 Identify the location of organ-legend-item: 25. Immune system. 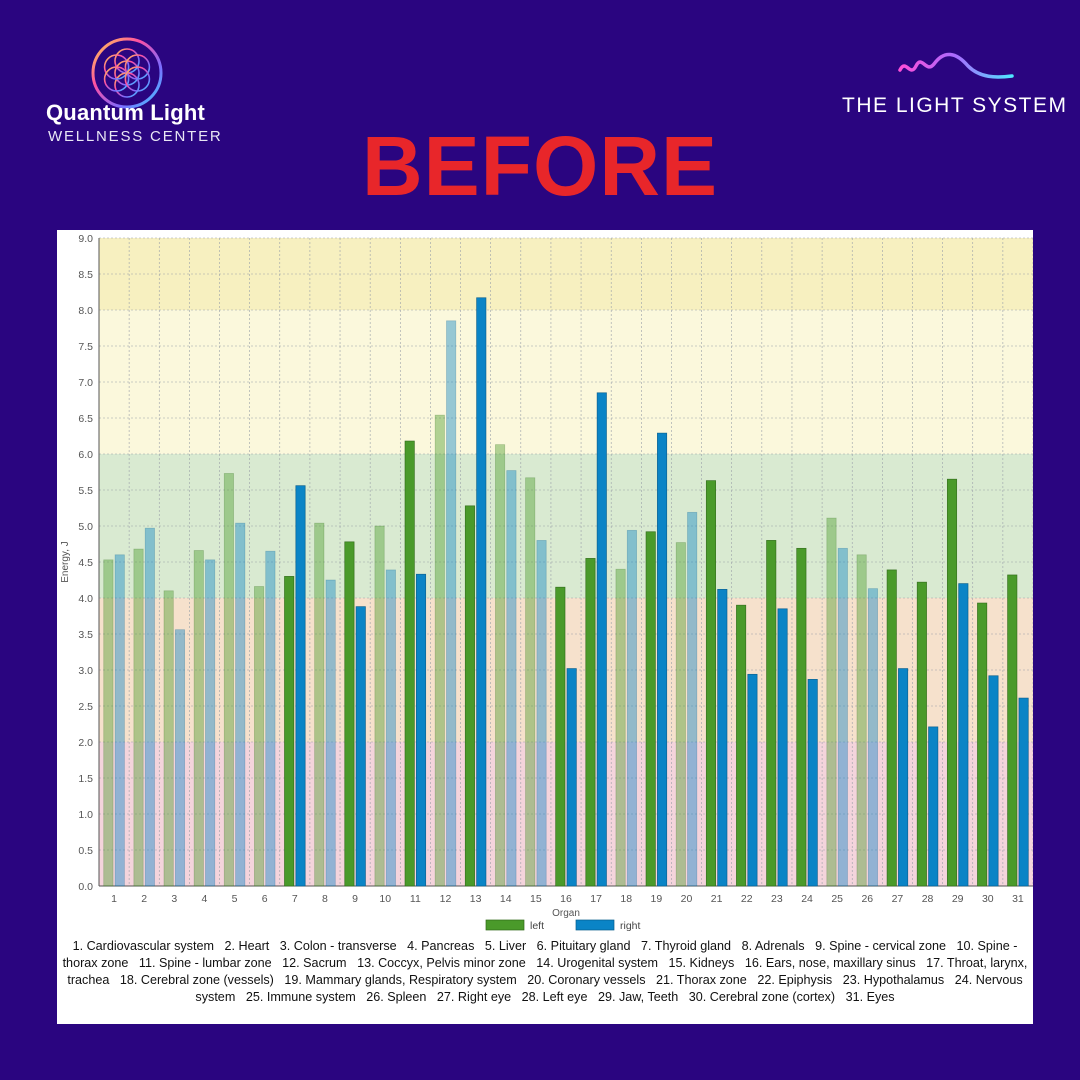
(304, 997).